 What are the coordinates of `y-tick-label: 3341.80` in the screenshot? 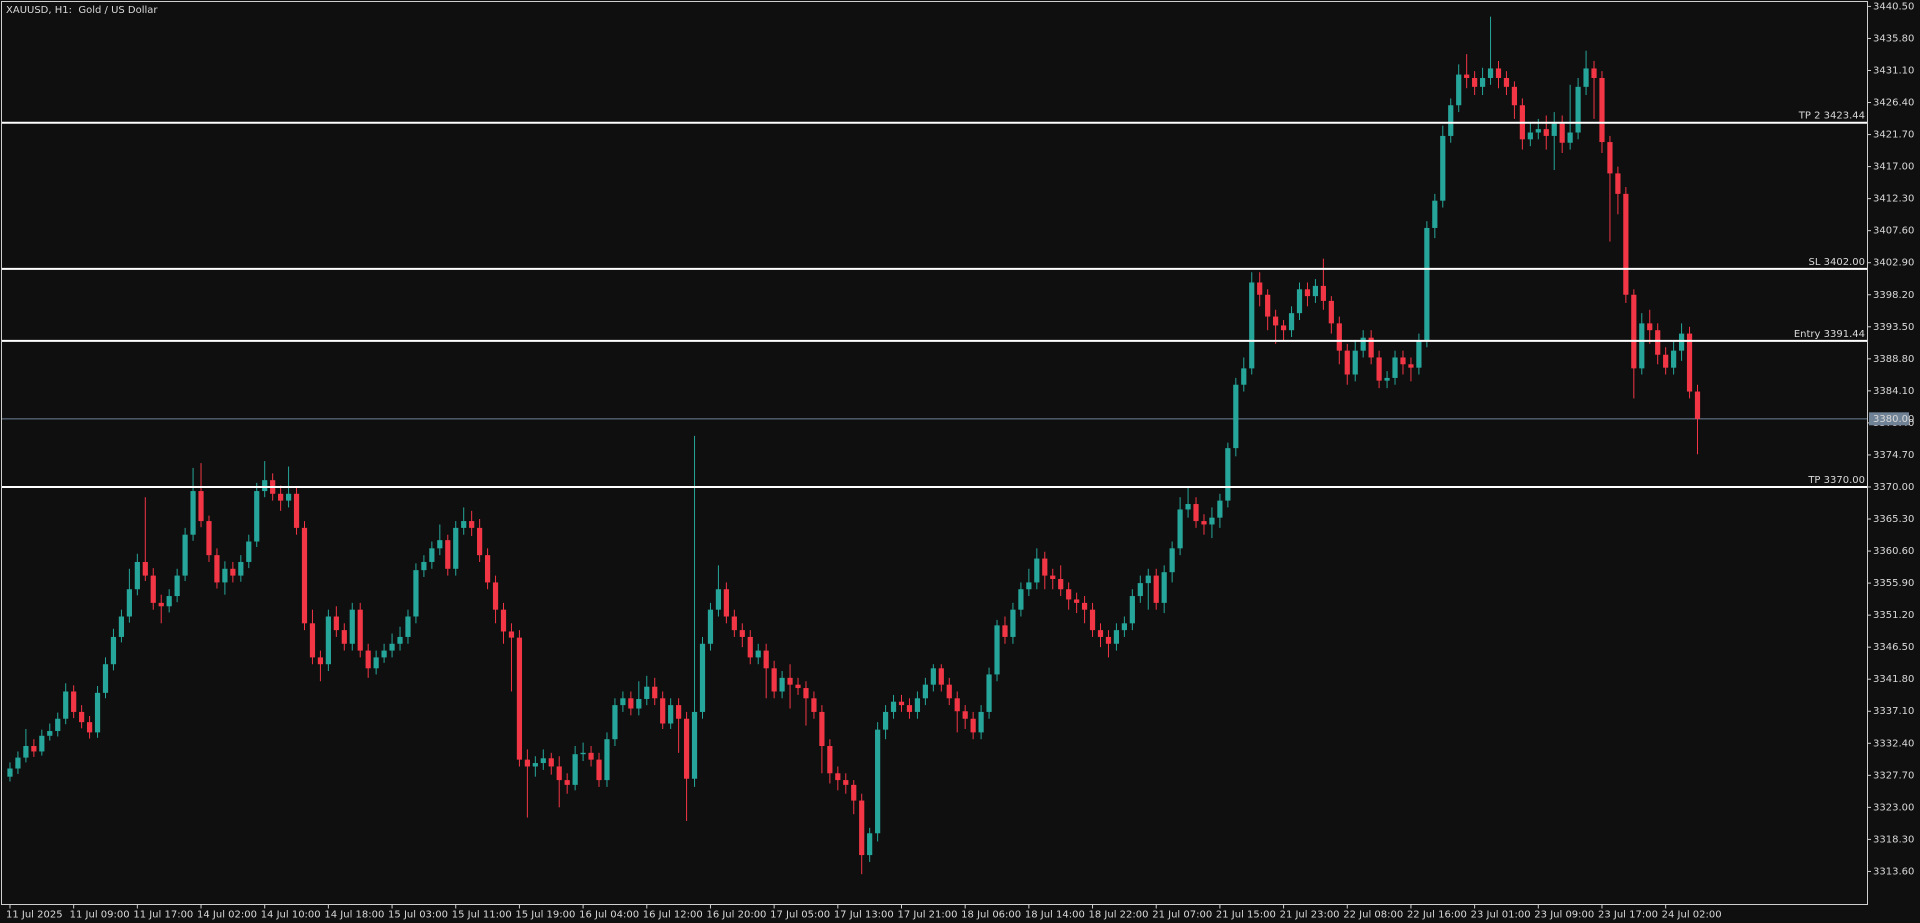 It's located at (1893, 679).